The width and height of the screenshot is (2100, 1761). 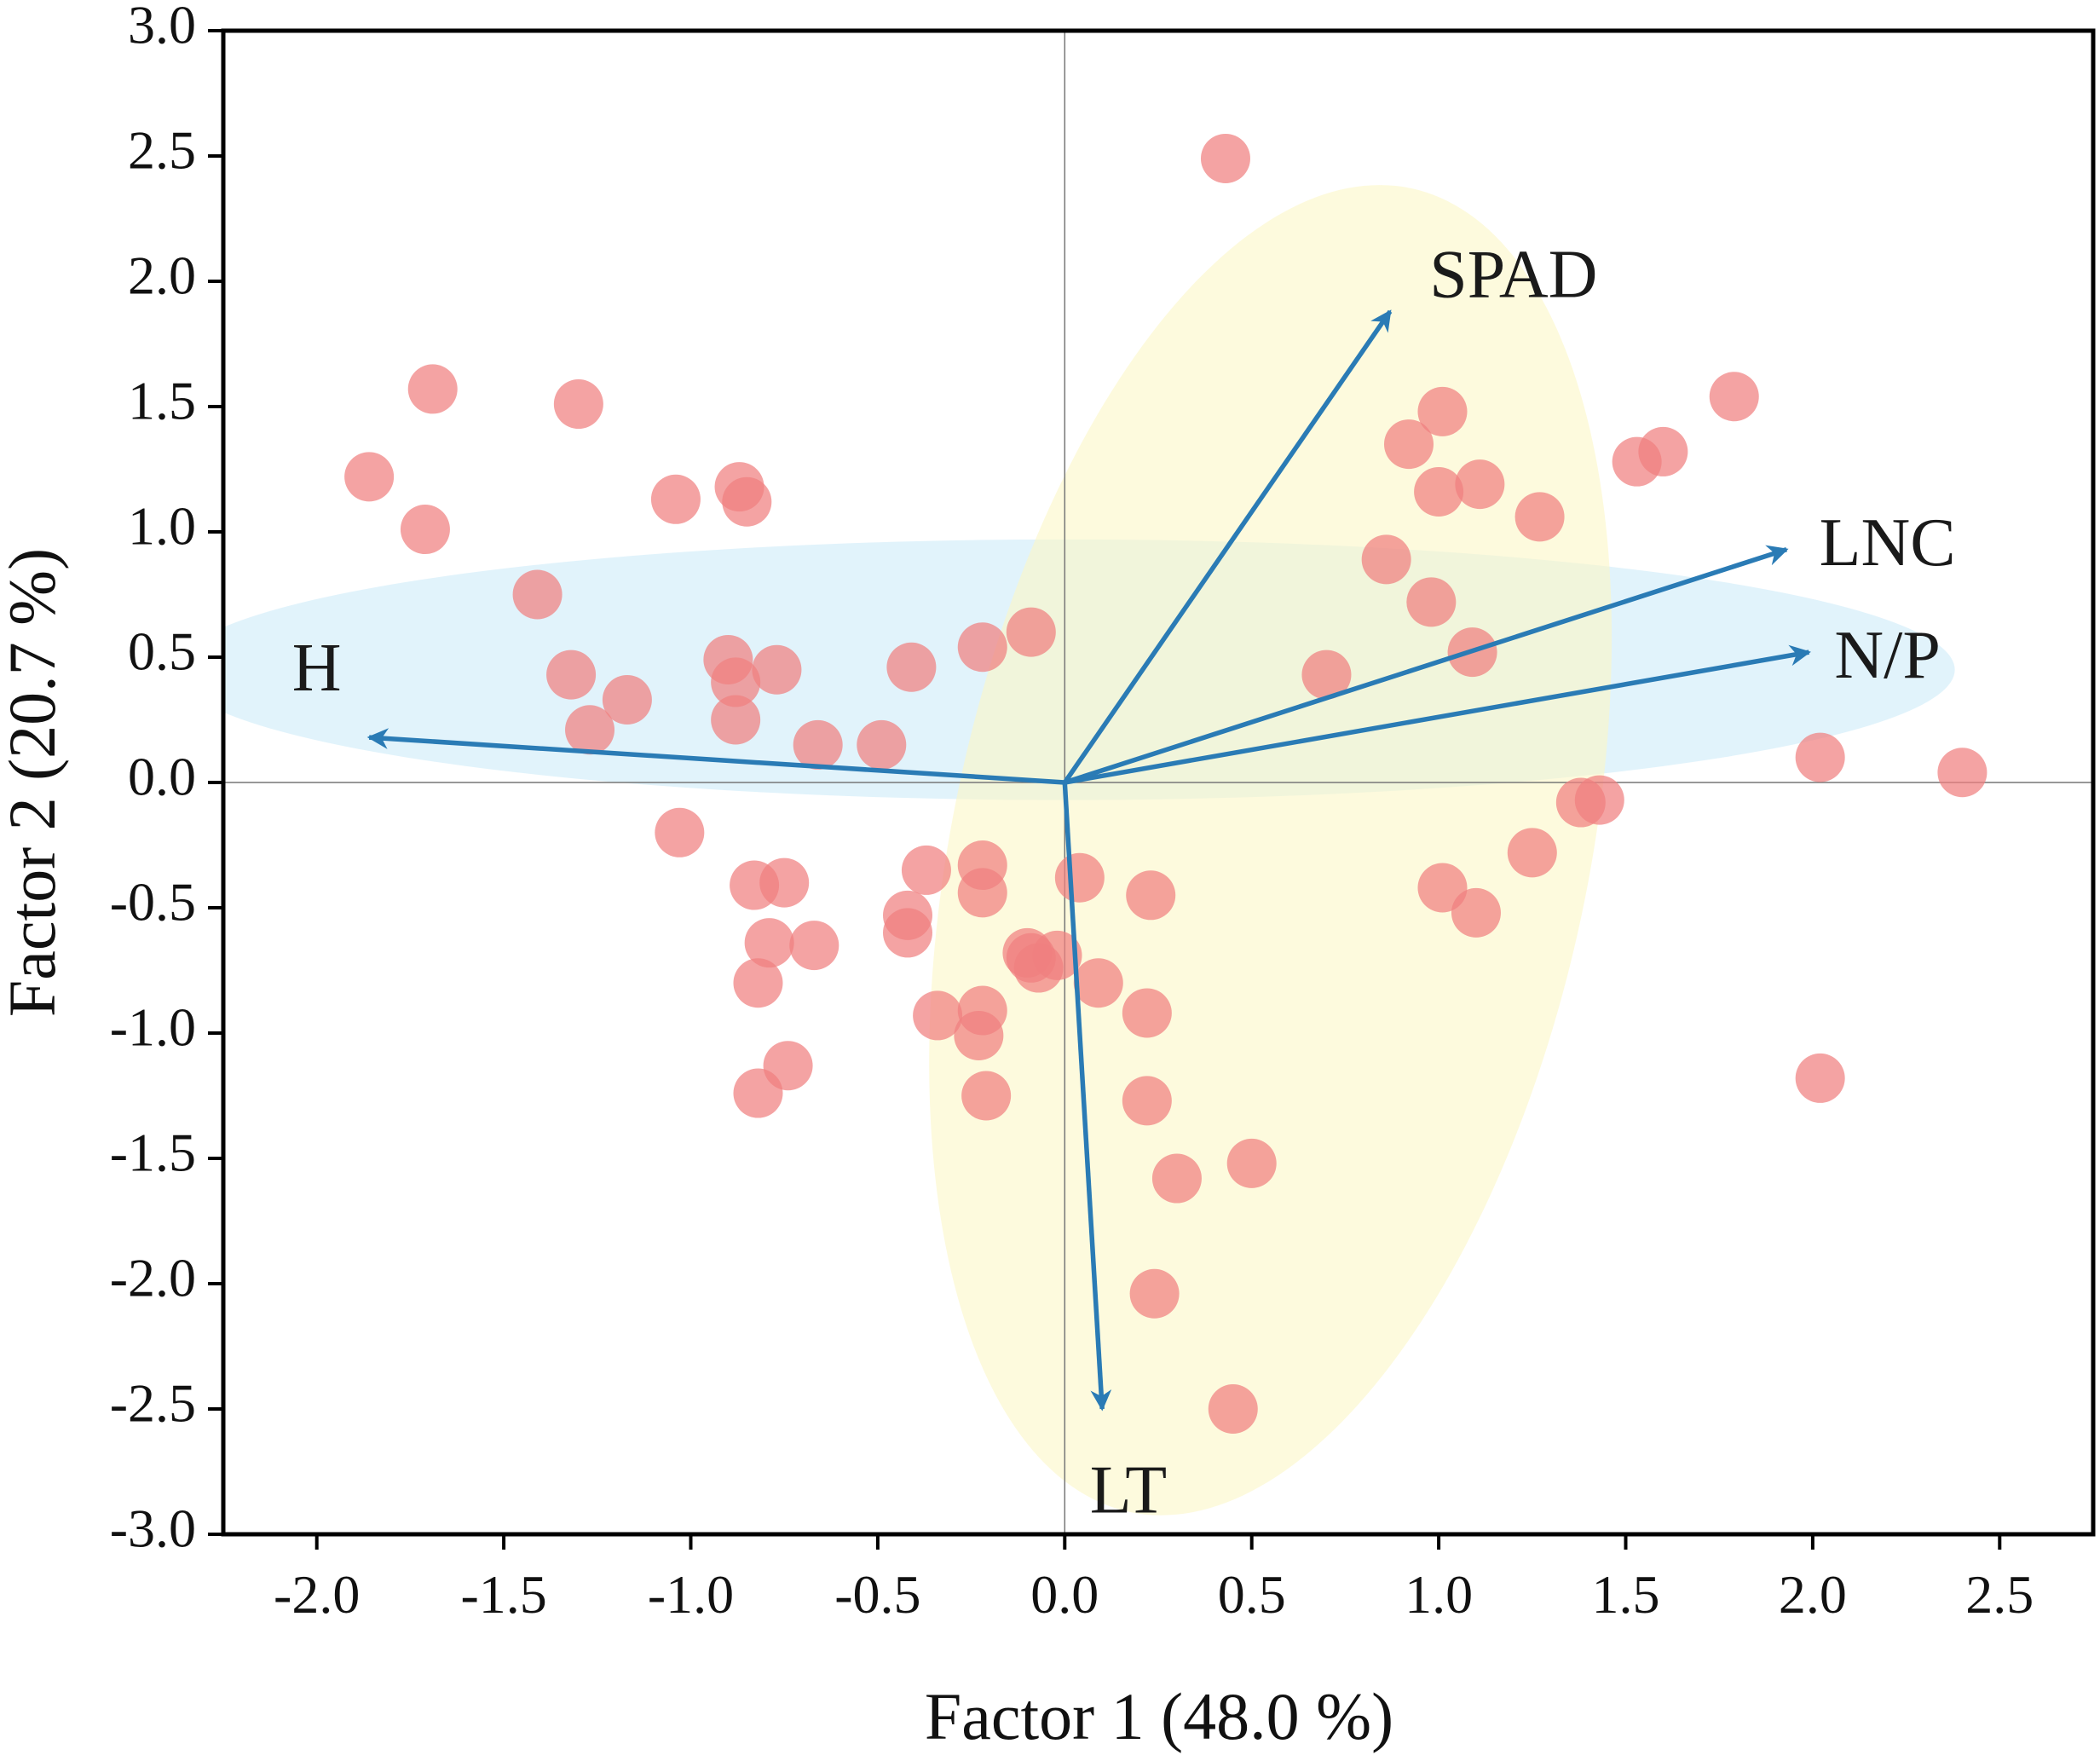 What do you see at coordinates (153, 1528) in the screenshot?
I see `y-tick-label: -3.0` at bounding box center [153, 1528].